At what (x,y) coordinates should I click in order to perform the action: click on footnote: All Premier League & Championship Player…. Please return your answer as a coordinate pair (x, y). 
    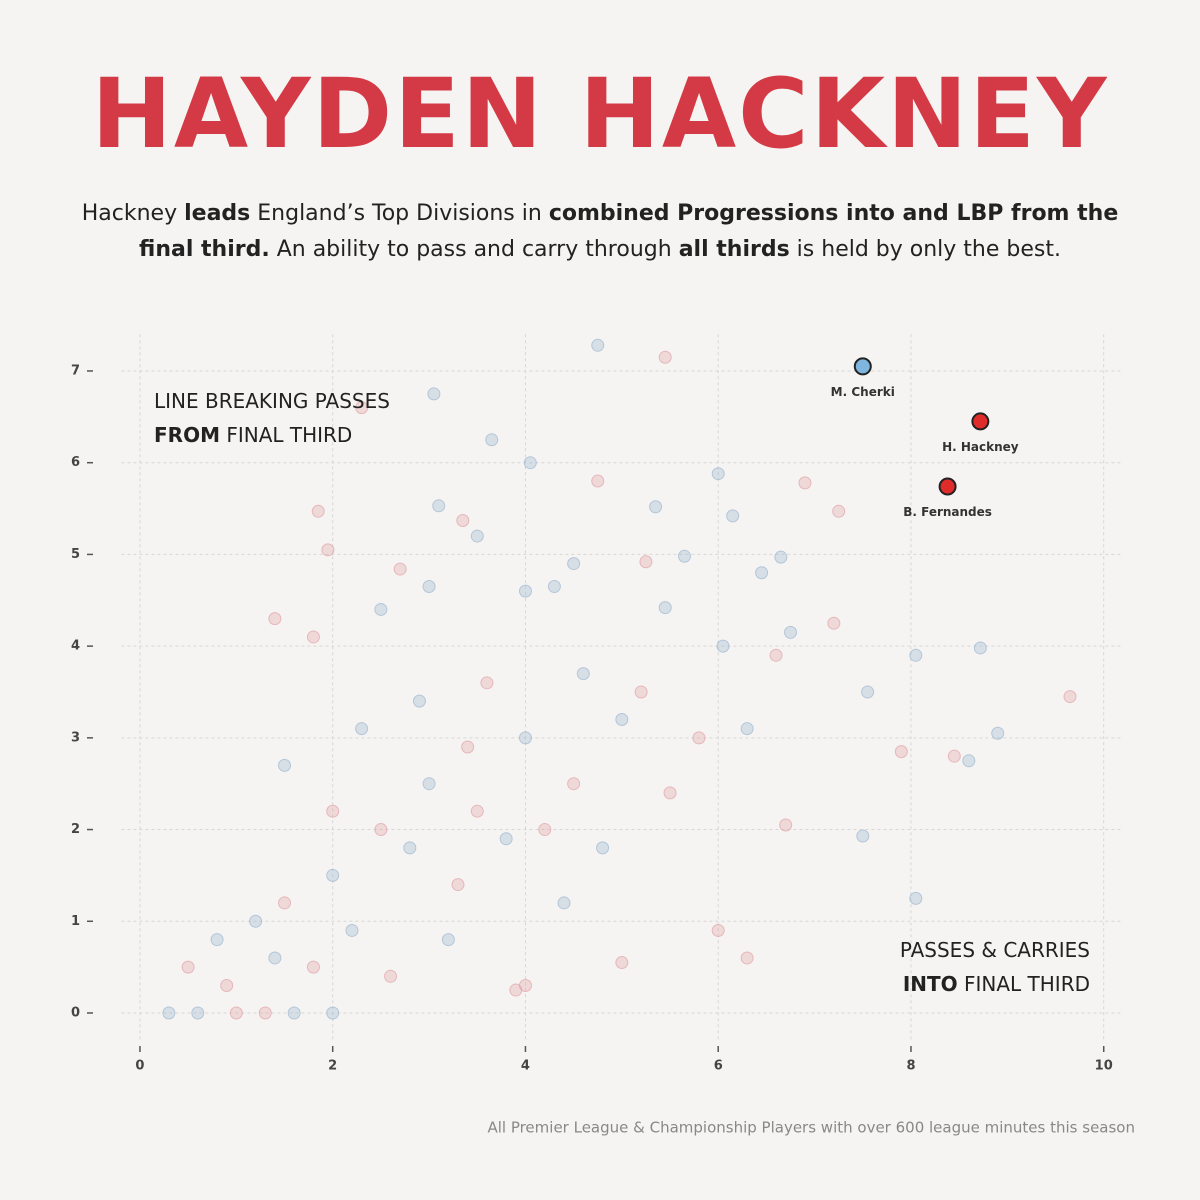
    Looking at the image, I should click on (811, 1128).